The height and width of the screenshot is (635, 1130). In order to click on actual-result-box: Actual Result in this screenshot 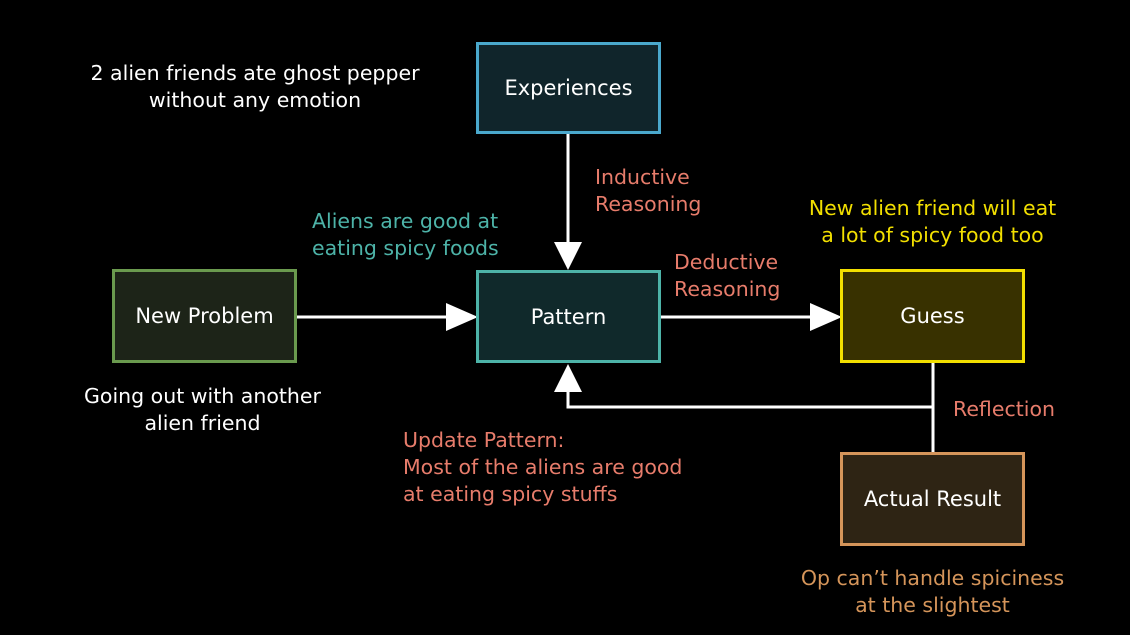, I will do `click(932, 499)`.